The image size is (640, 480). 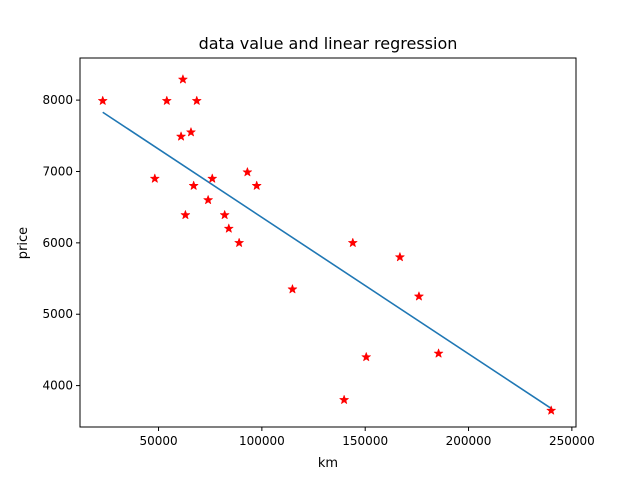 I want to click on x-tick-label: 50000, so click(x=158, y=441).